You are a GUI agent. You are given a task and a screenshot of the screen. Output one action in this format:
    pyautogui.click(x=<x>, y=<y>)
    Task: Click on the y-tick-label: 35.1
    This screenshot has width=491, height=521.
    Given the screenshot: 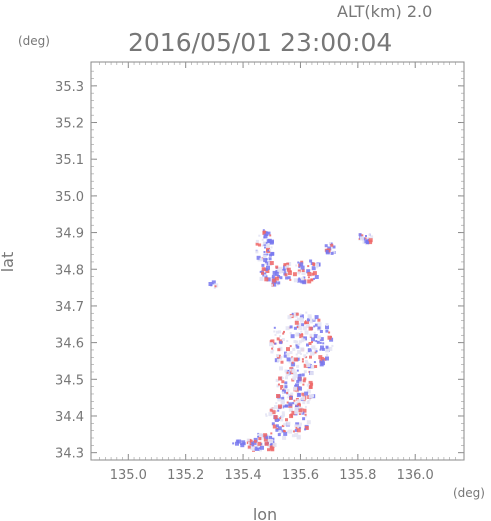 What is the action you would take?
    pyautogui.click(x=69, y=160)
    